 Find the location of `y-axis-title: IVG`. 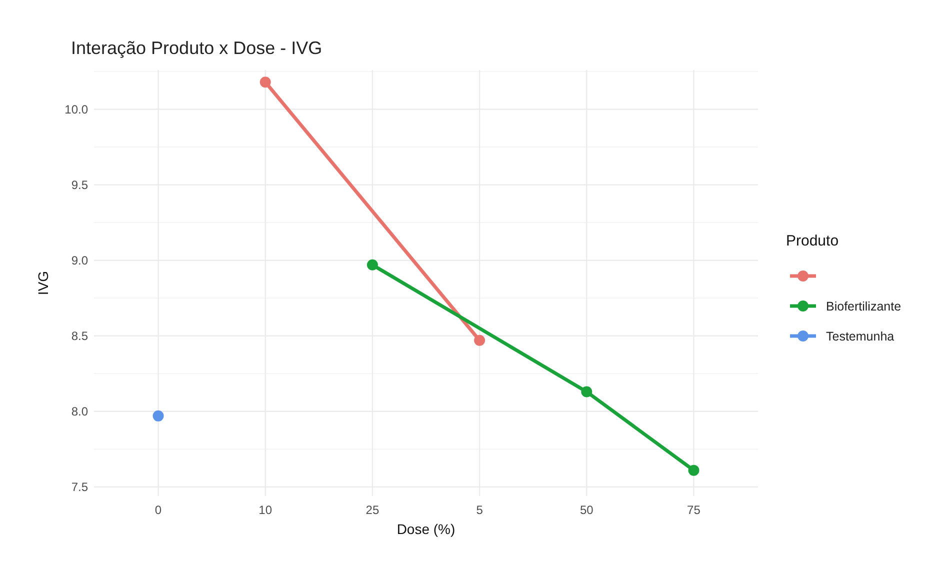

y-axis-title: IVG is located at coordinates (43, 283).